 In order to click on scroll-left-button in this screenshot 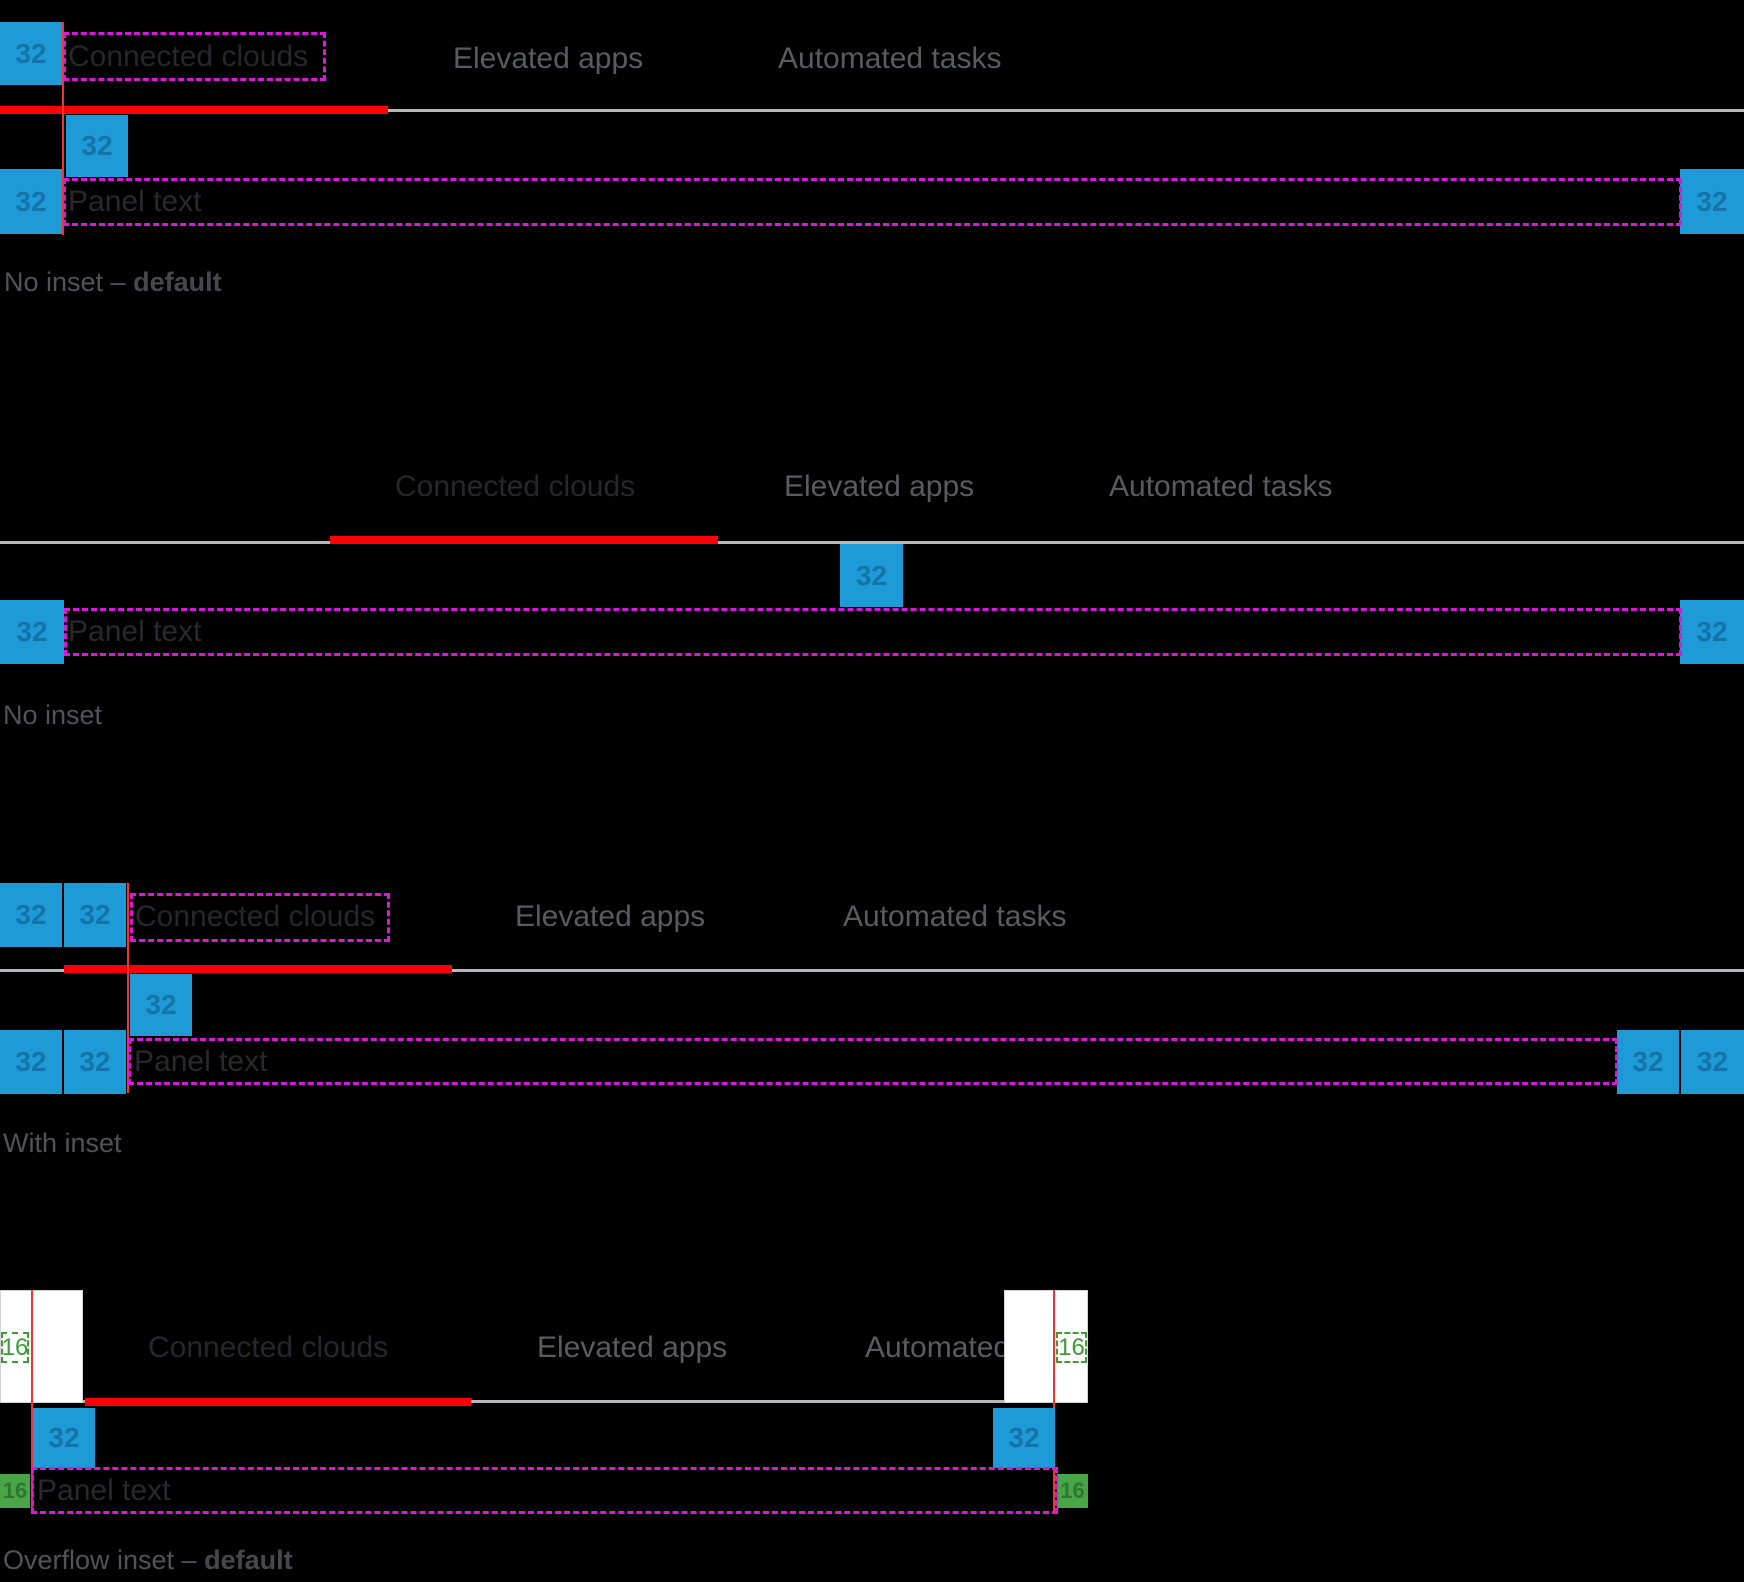, I will do `click(41, 1346)`.